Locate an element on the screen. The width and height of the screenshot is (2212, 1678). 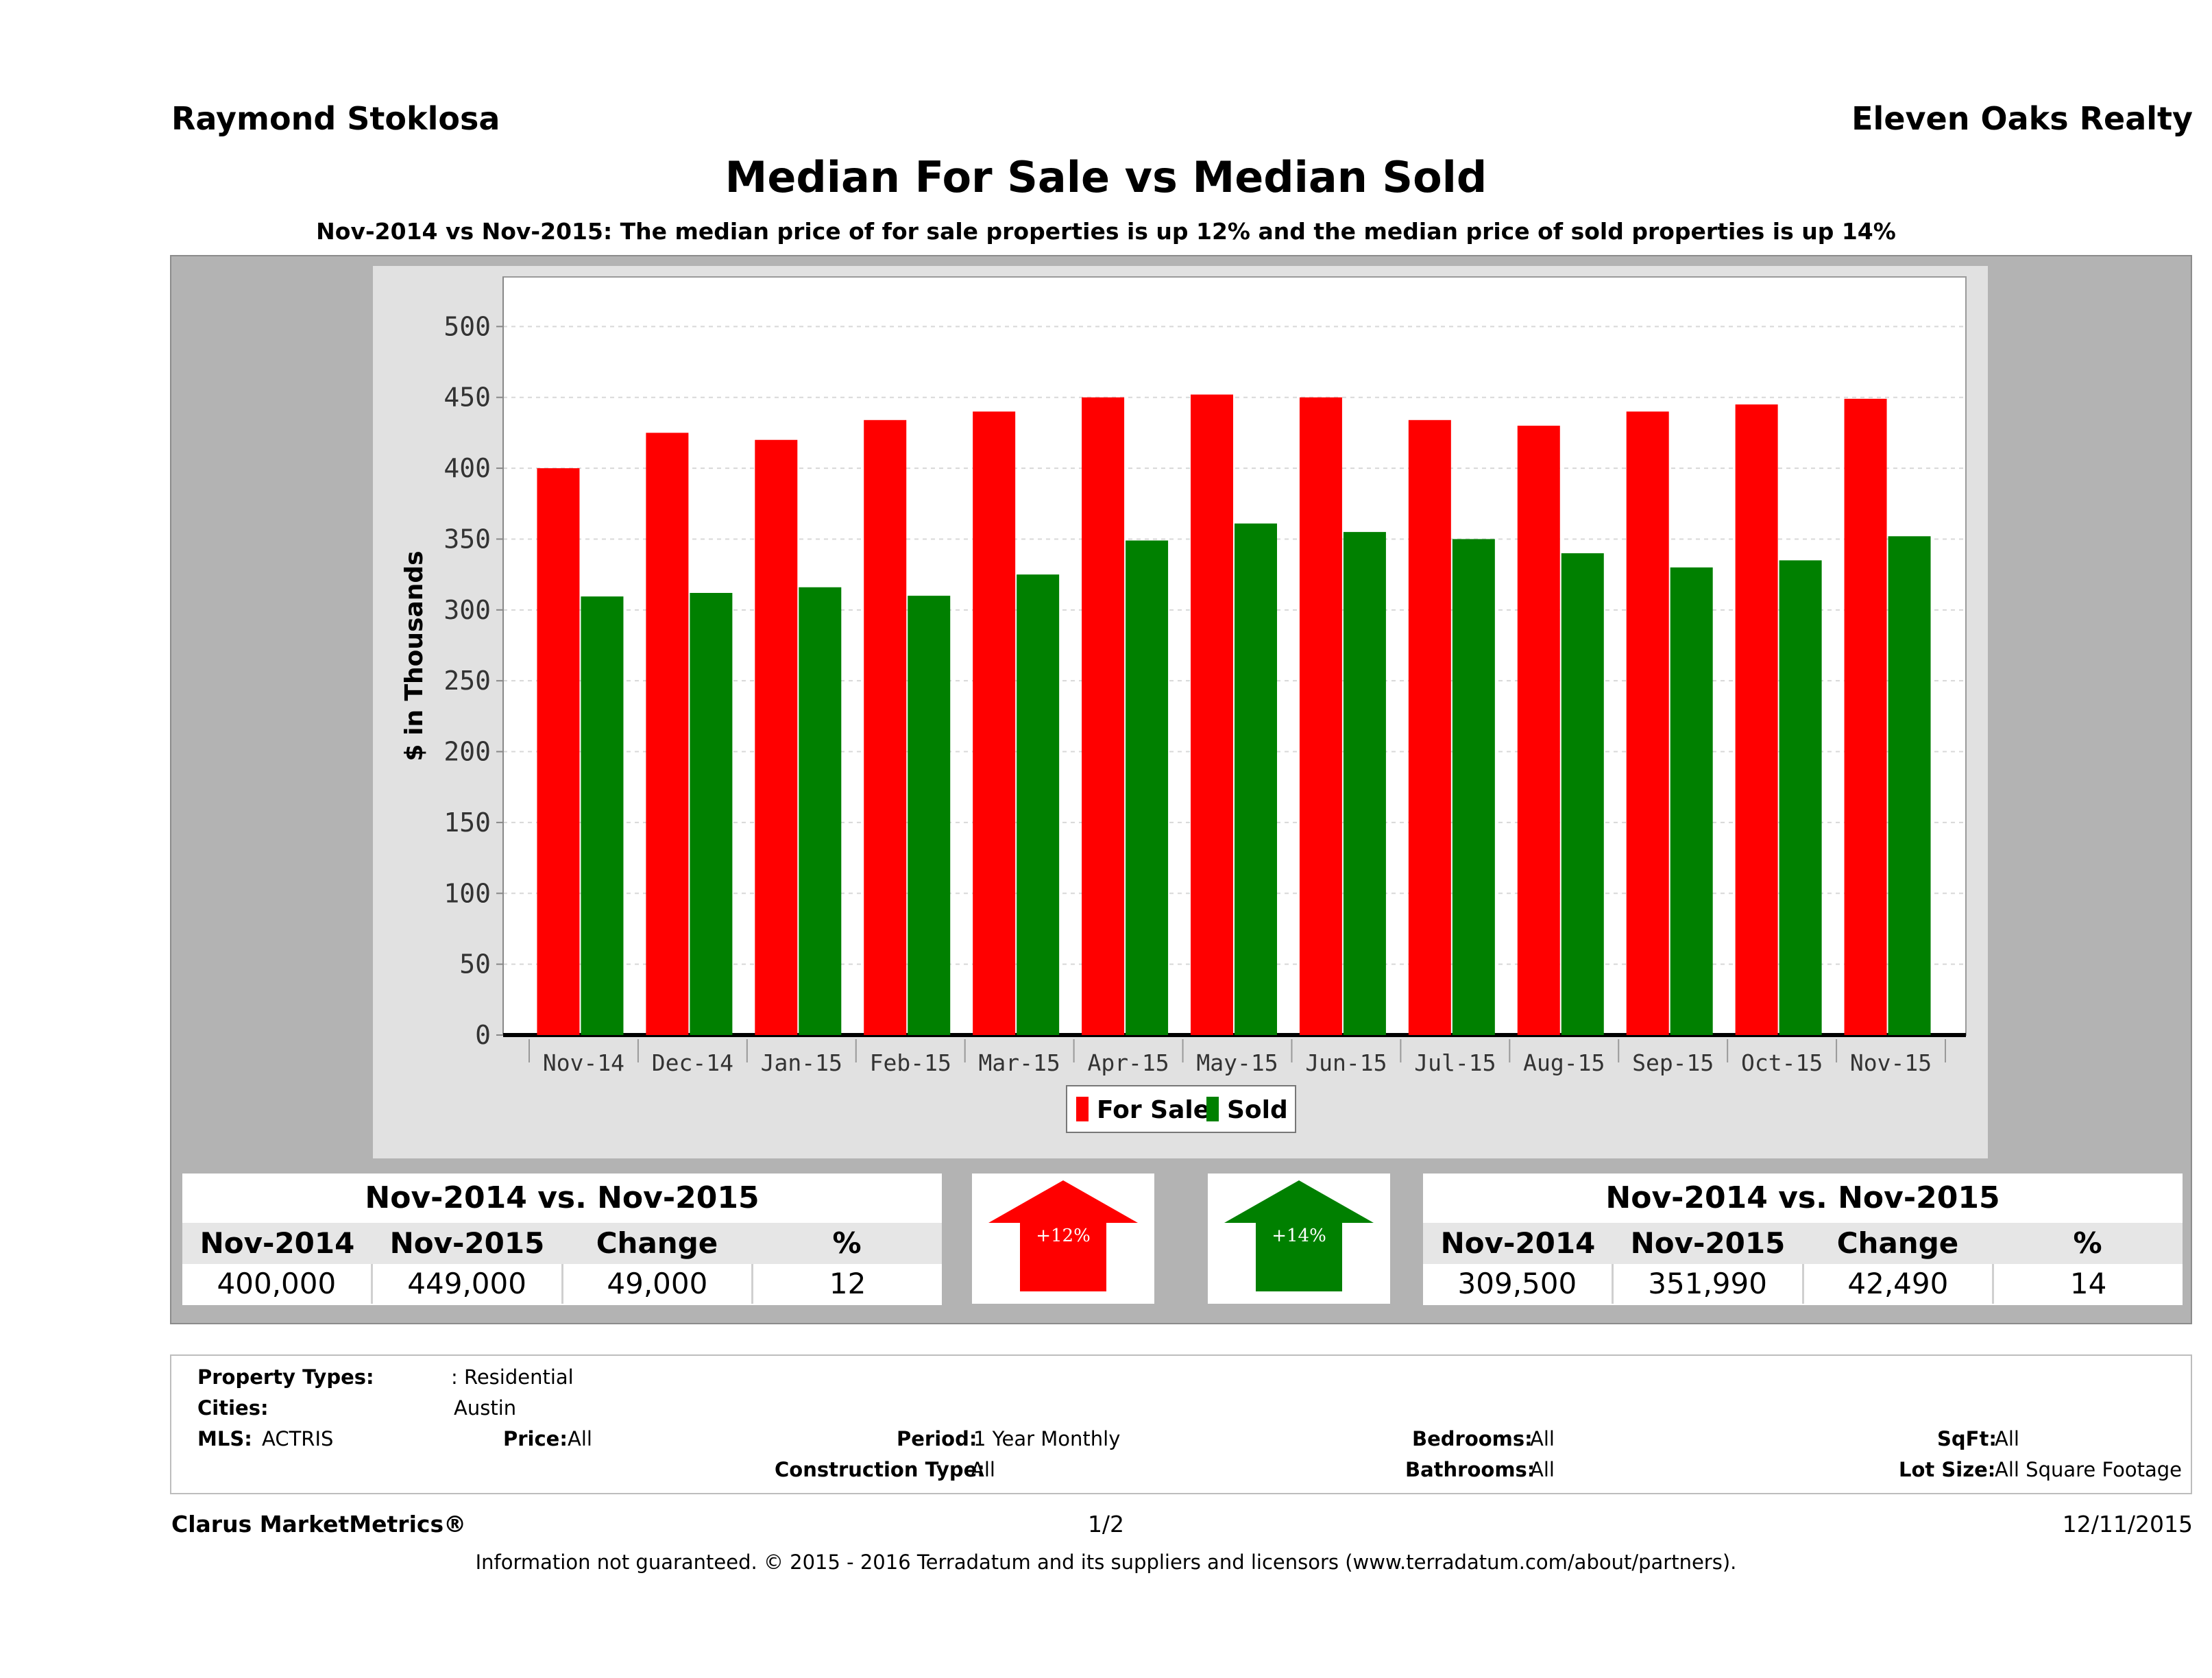
y-tick-label: 450 is located at coordinates (467, 397).